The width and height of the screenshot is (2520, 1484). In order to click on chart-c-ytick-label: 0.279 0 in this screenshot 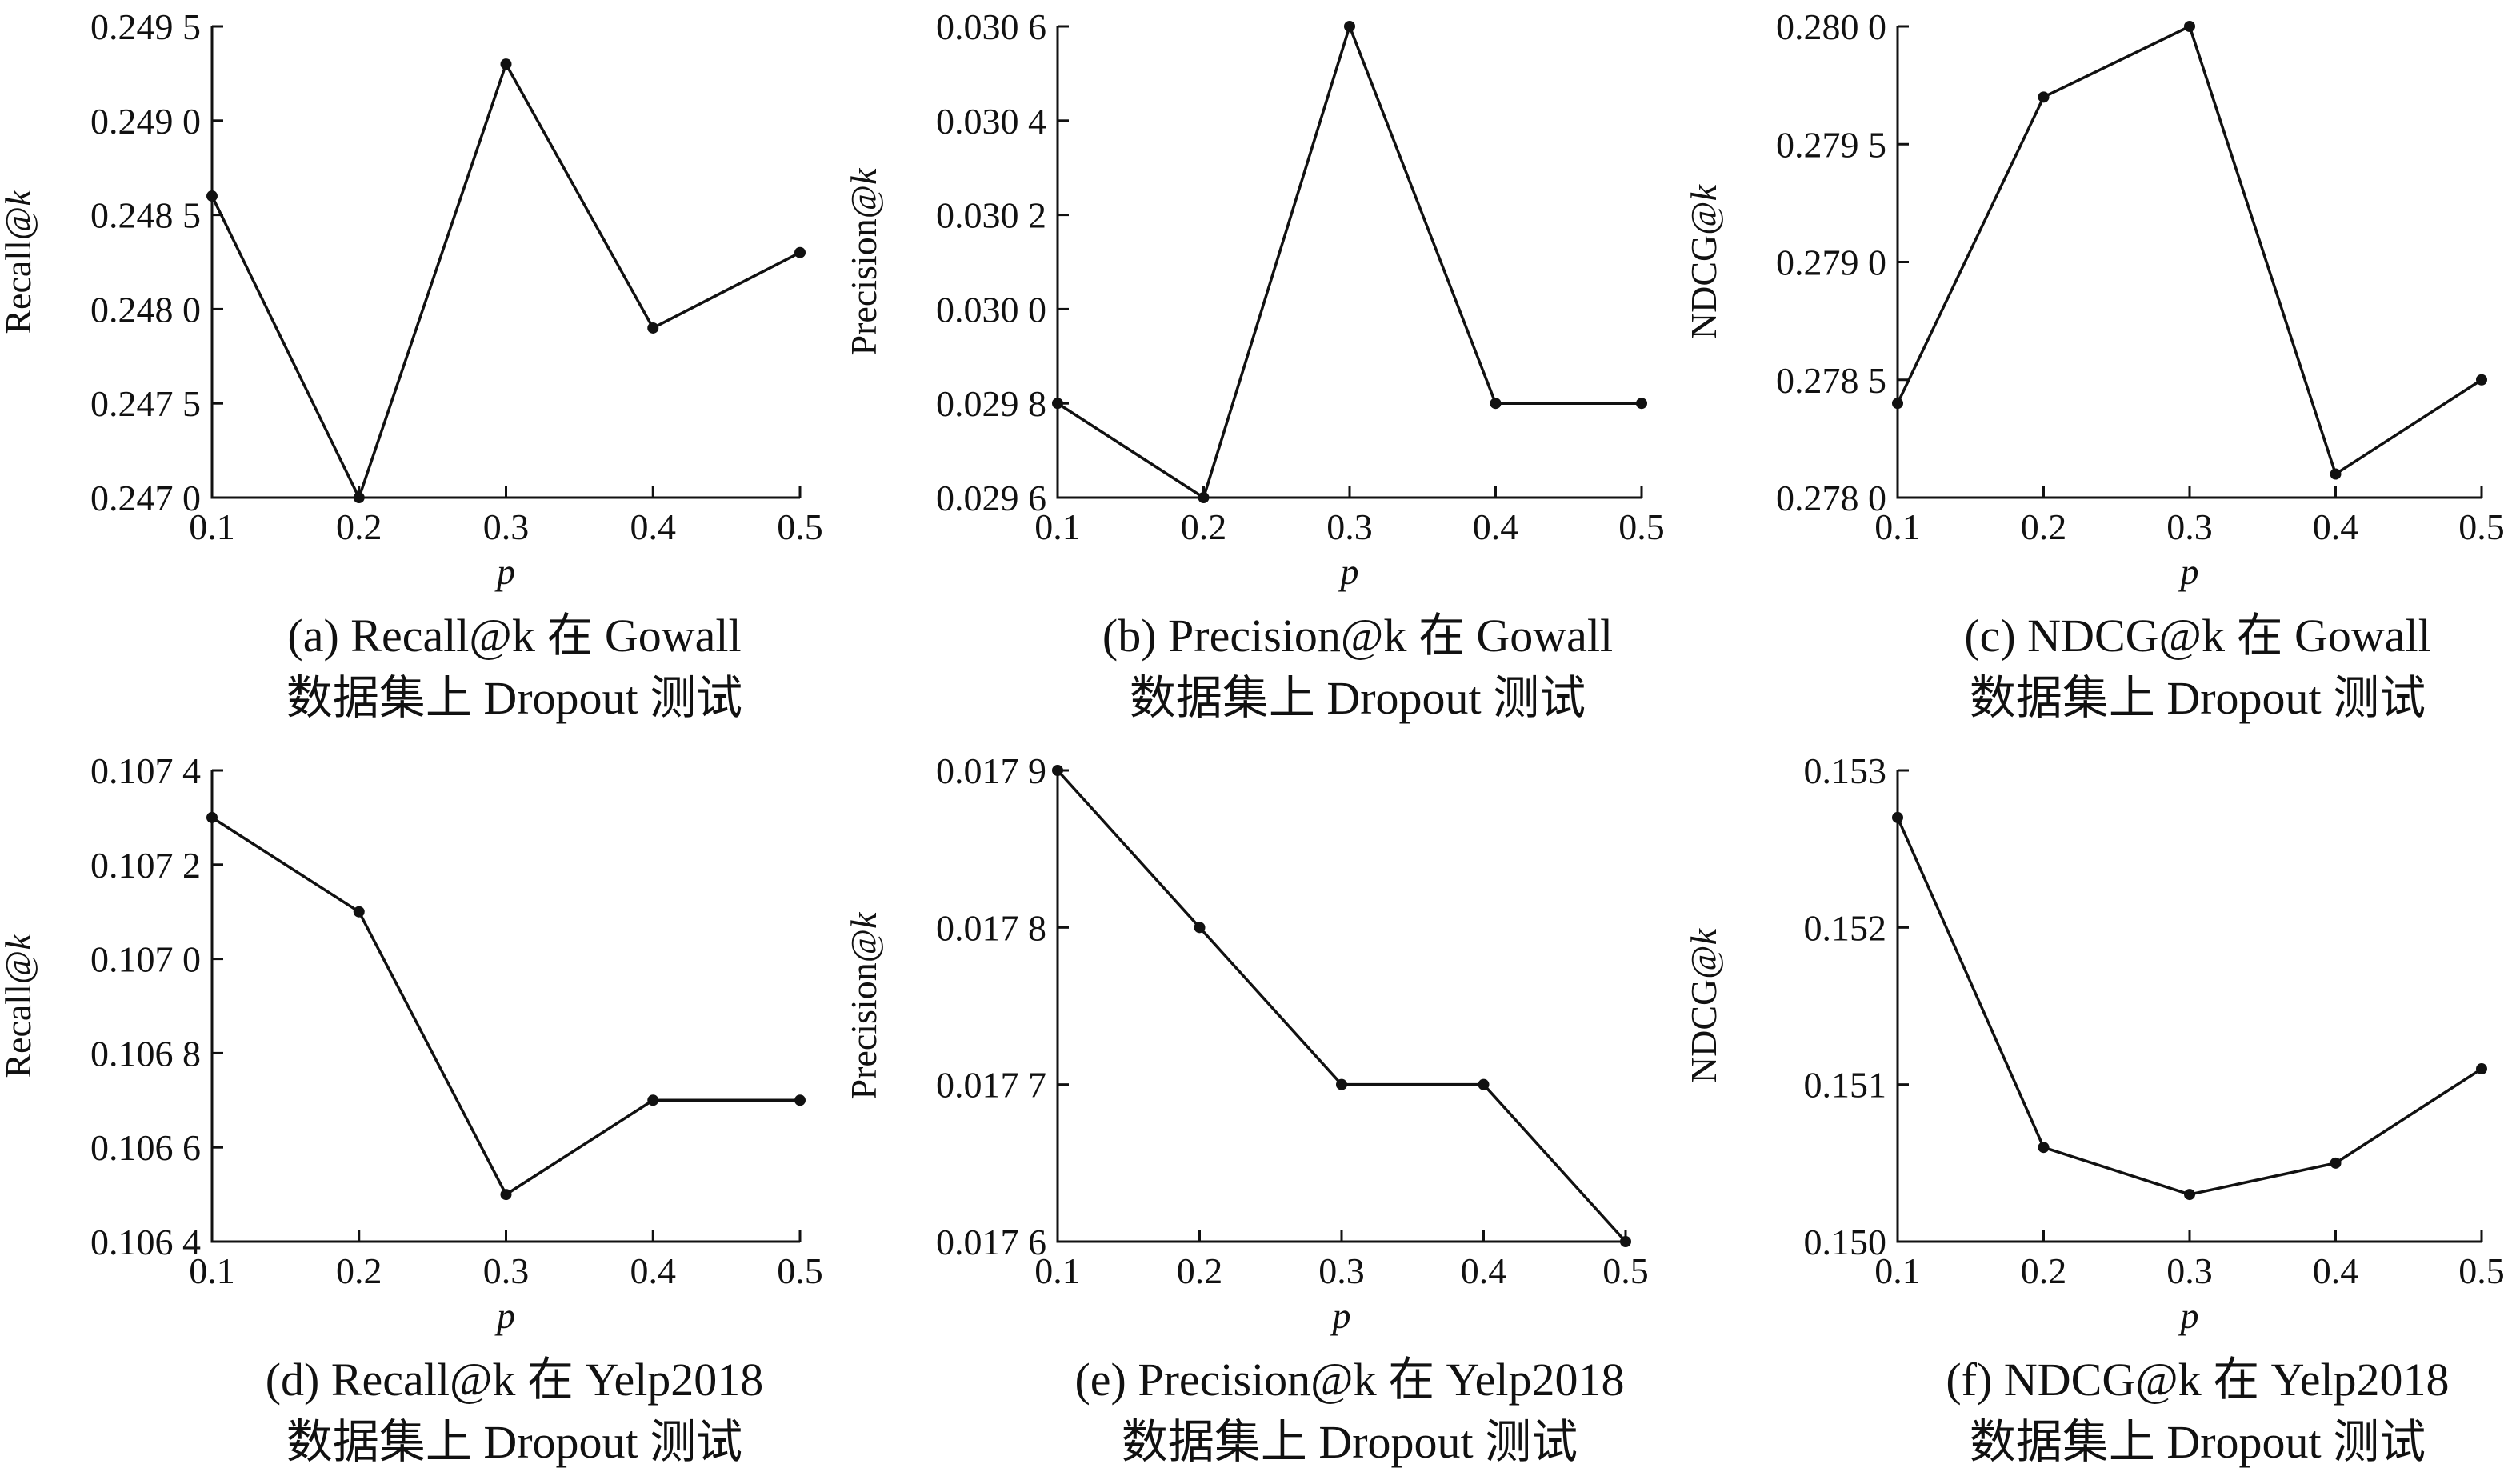, I will do `click(1831, 262)`.